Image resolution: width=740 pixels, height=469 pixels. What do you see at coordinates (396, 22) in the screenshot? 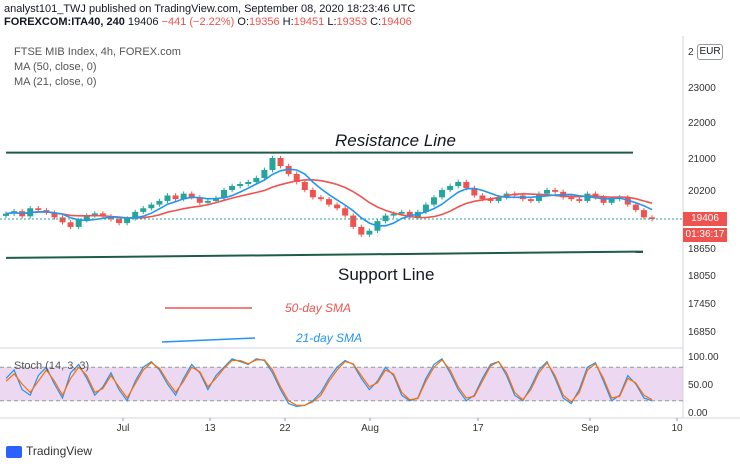
I see `close-value: 19406` at bounding box center [396, 22].